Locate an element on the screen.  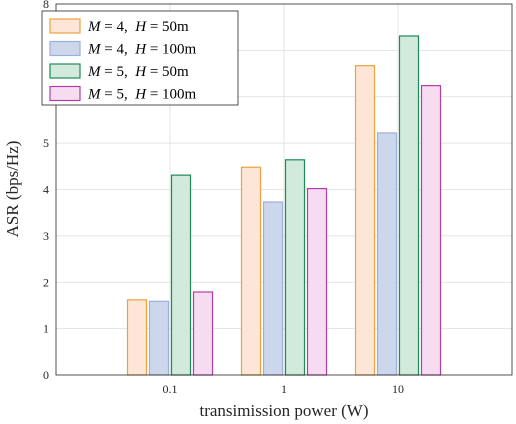
y-tick-label: 5 is located at coordinates (46, 143).